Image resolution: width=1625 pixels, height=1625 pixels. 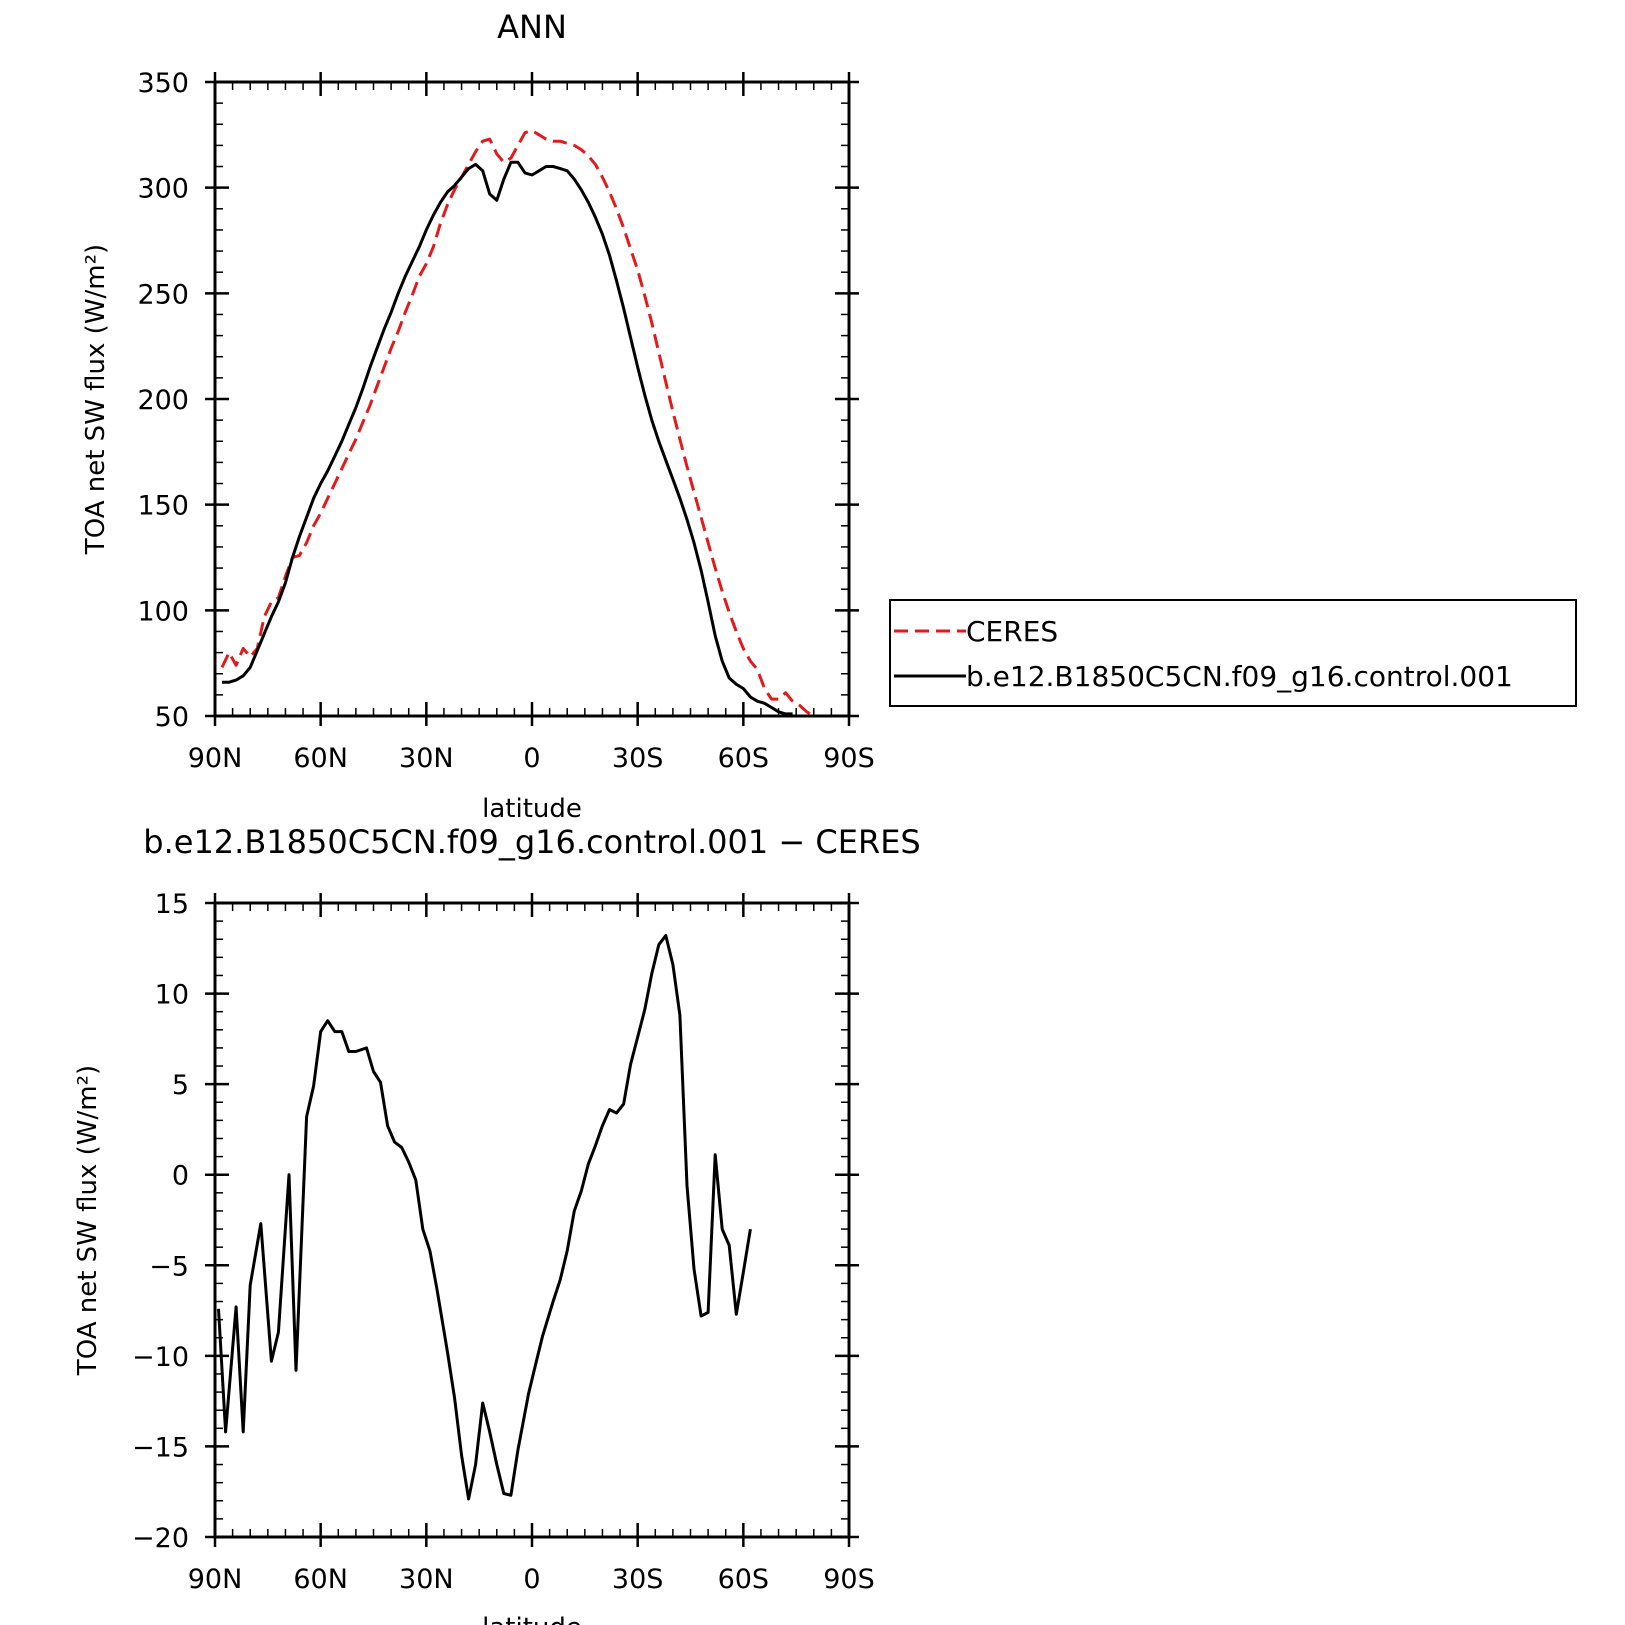 I want to click on legend-box, so click(x=1233, y=653).